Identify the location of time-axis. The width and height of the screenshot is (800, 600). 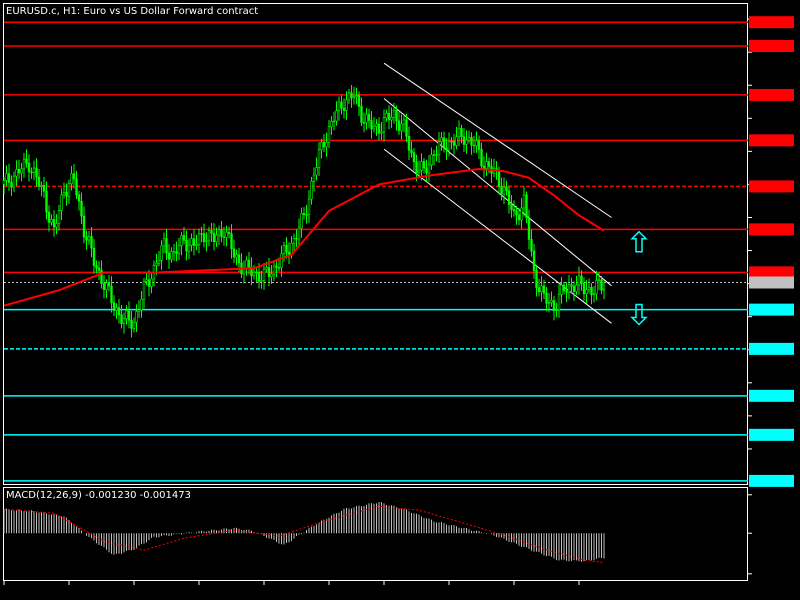
(291, 583).